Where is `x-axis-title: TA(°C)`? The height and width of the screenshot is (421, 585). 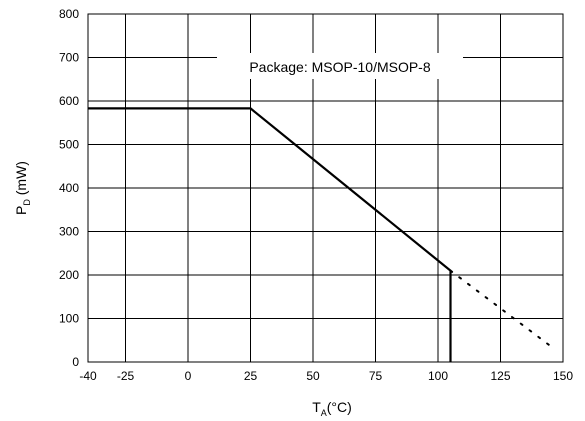
x-axis-title: TA(°C) is located at coordinates (332, 408).